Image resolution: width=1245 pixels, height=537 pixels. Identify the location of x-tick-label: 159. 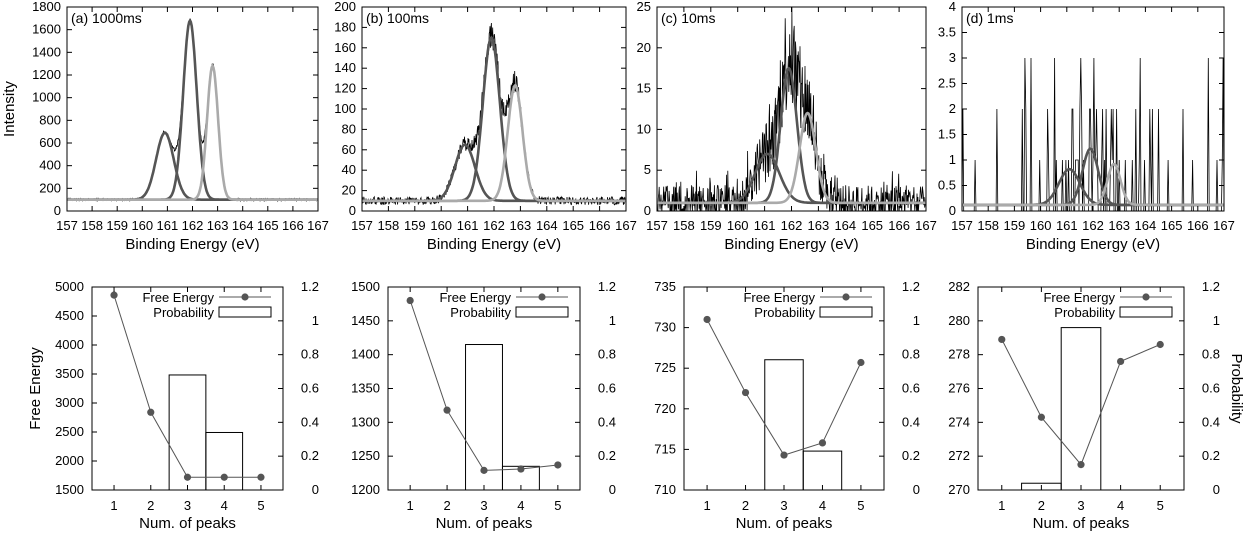
(1015, 225).